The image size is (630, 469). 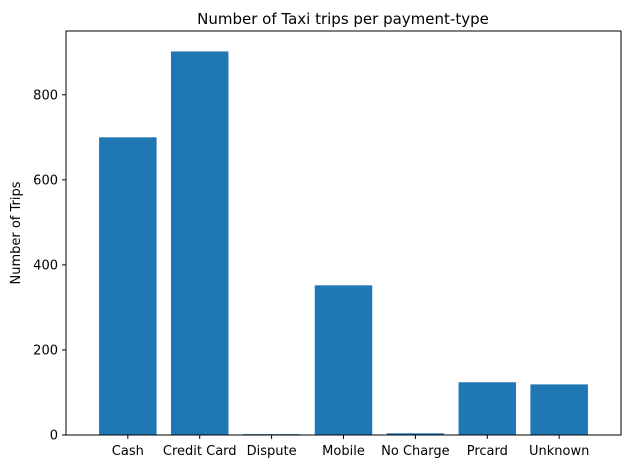 I want to click on x-tick-label-prcard: Prcard, so click(x=487, y=451).